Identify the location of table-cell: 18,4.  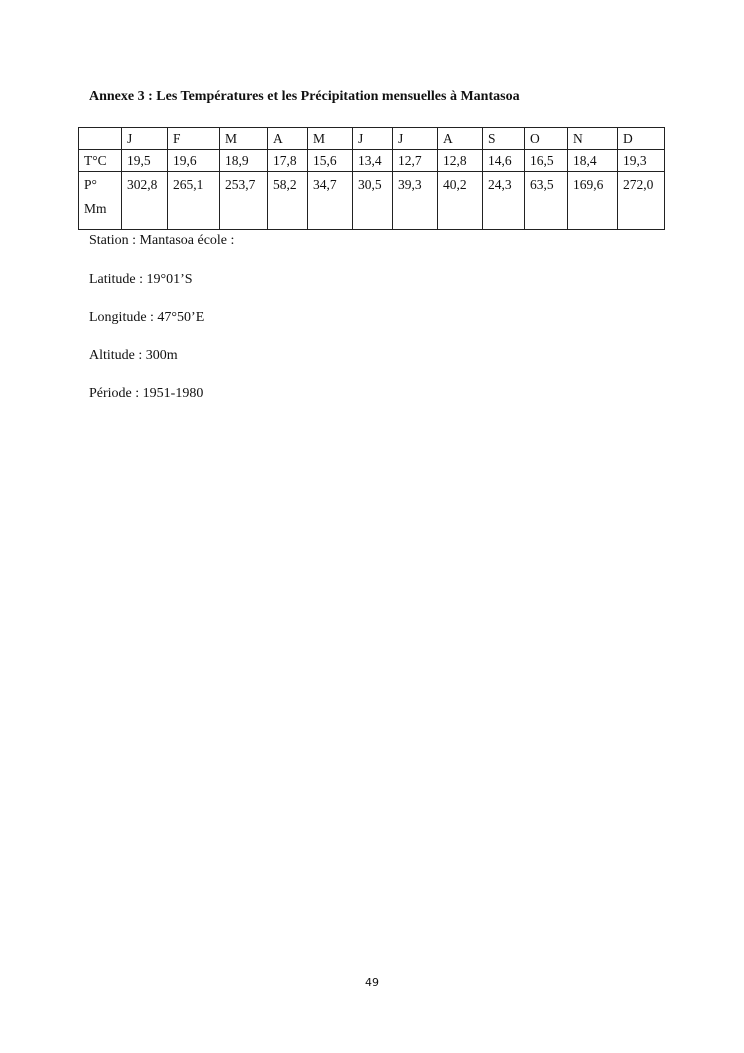
(592, 160).